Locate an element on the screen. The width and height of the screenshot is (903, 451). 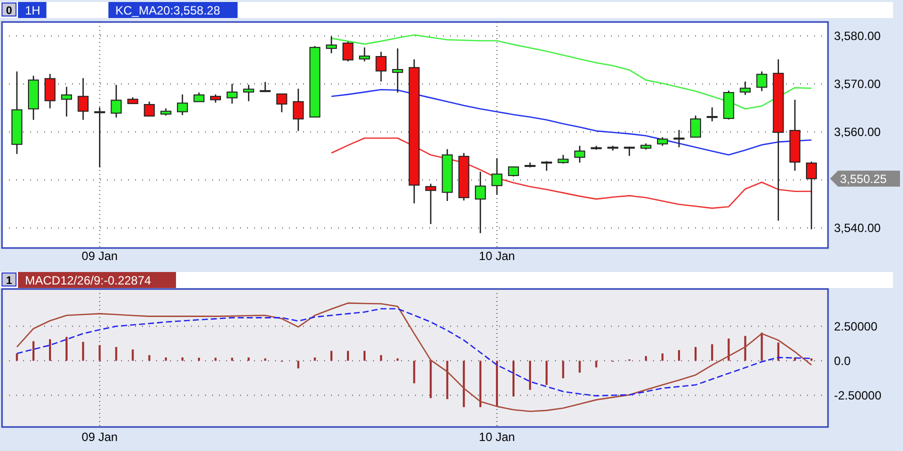
chart-title: 1H is located at coordinates (32, 11).